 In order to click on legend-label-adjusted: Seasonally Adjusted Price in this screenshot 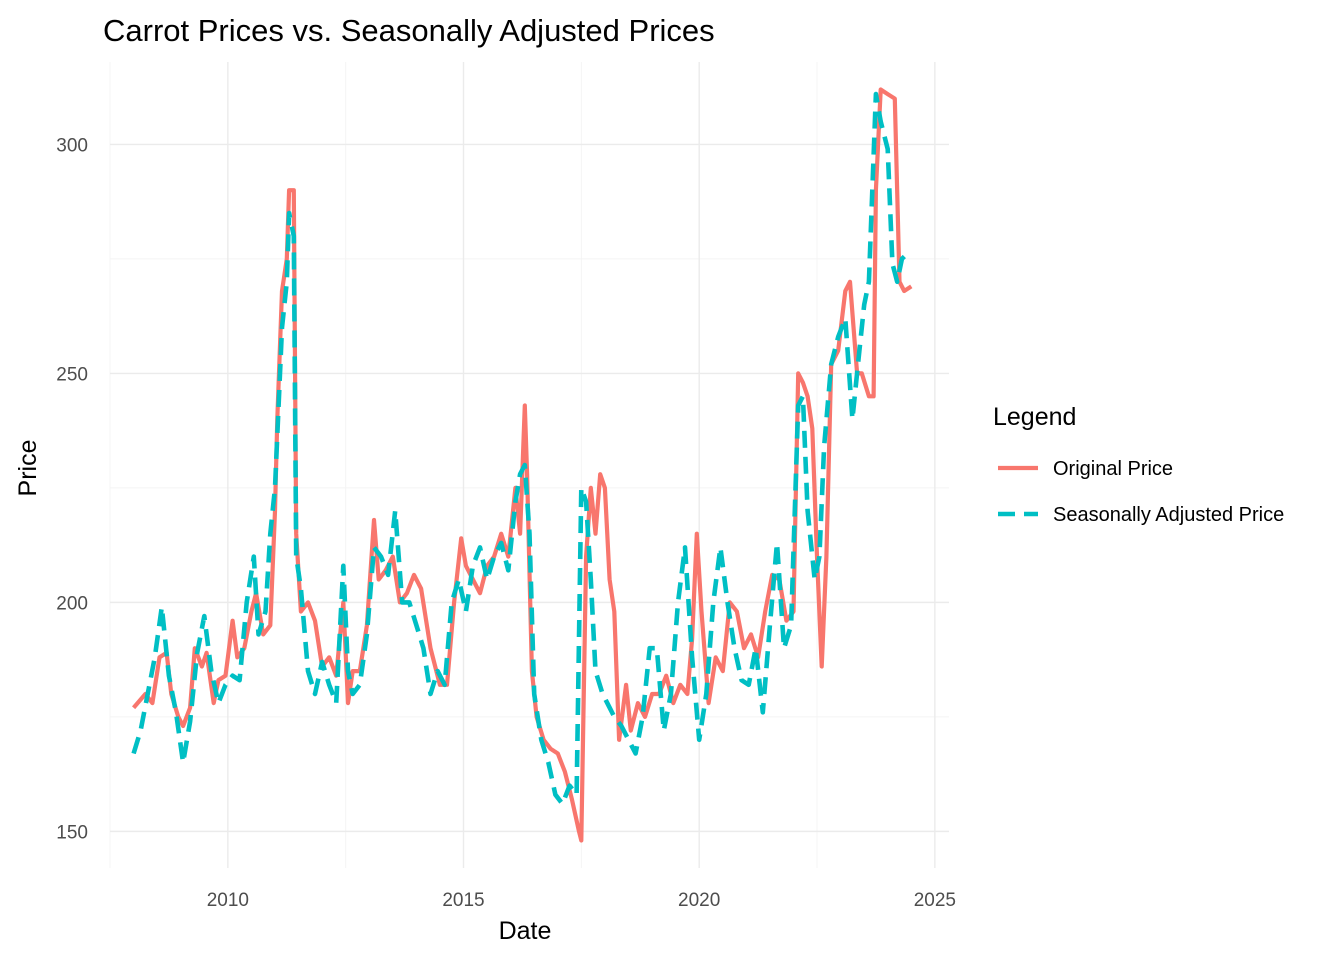, I will do `click(1168, 515)`.